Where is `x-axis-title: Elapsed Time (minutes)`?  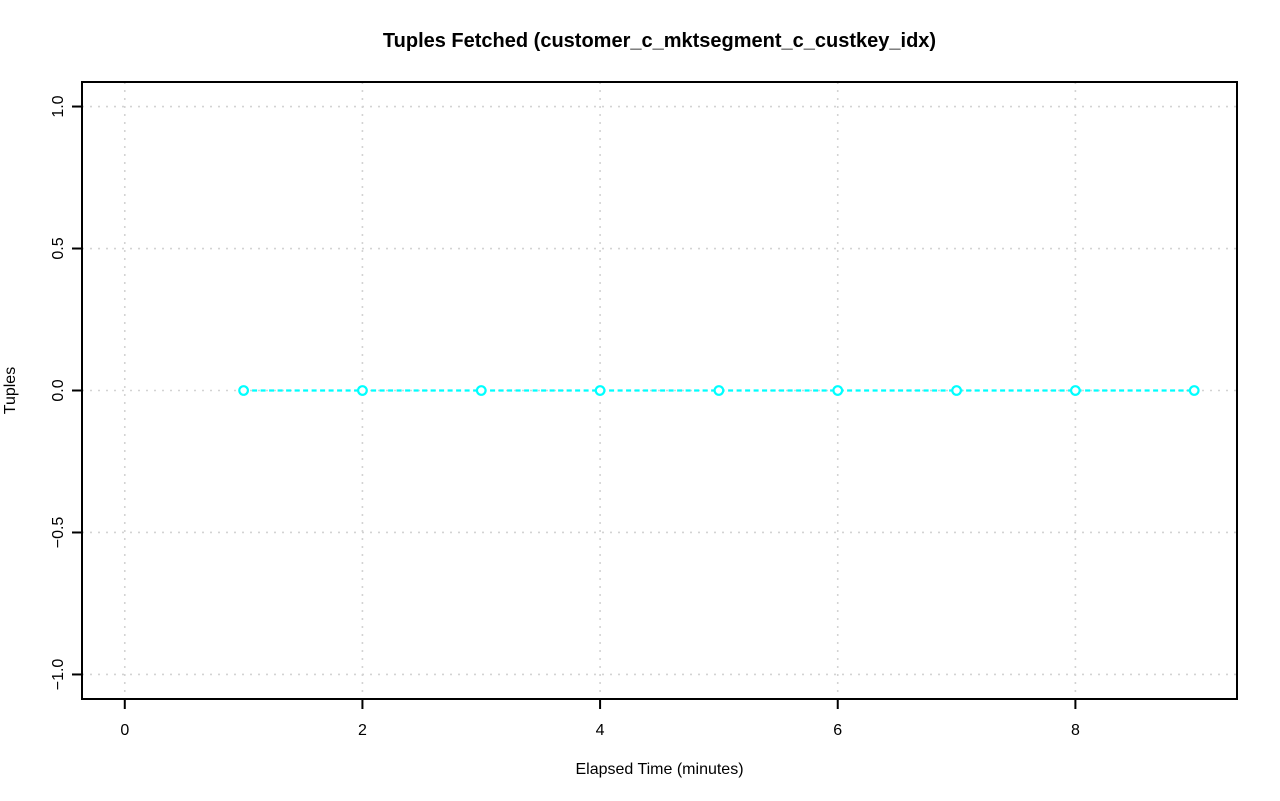 x-axis-title: Elapsed Time (minutes) is located at coordinates (659, 769).